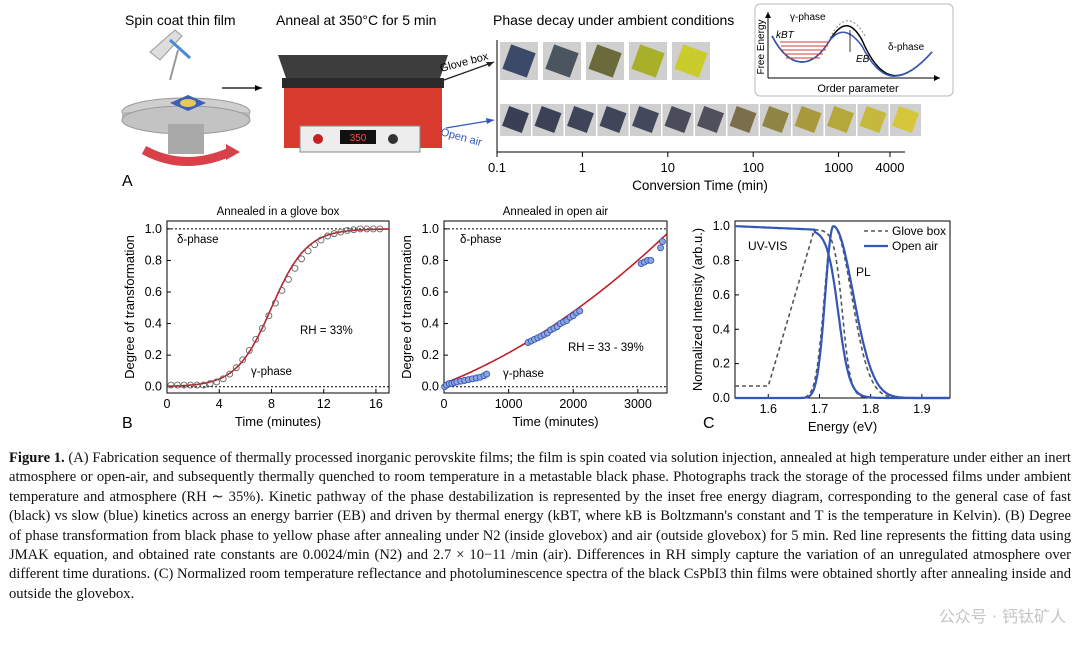 The image size is (1080, 659). I want to click on step3-label: Phase decay under ambient conditions, so click(613, 20).